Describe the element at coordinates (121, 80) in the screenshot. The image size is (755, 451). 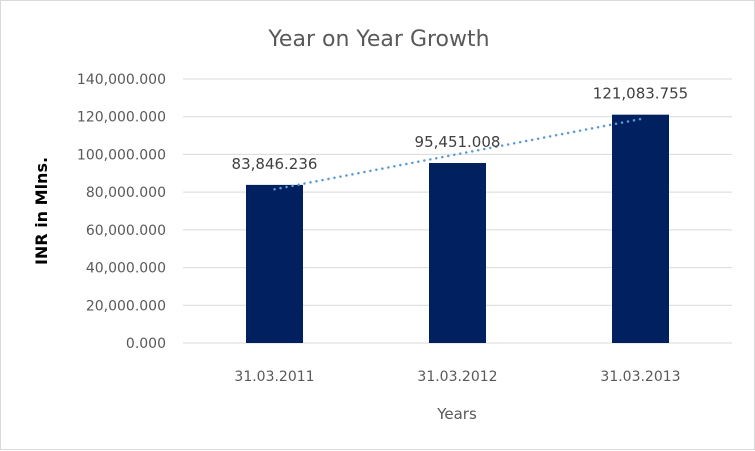
I see `y-tick-label: 140,000.000` at that location.